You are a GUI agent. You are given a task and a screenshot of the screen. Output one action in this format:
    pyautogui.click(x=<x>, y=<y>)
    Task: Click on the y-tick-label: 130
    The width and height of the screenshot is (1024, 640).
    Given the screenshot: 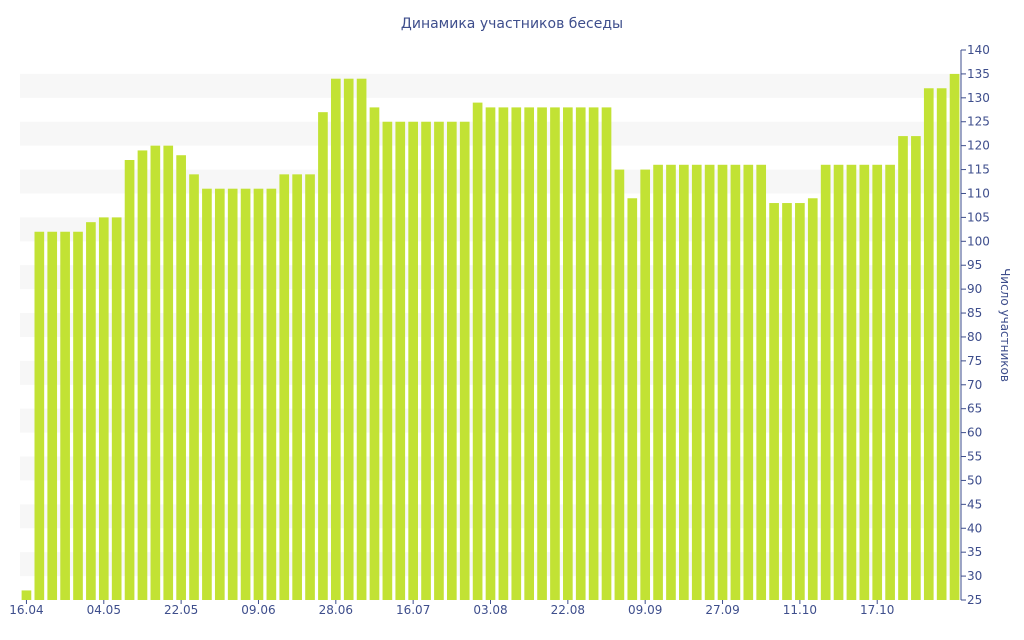 What is the action you would take?
    pyautogui.click(x=978, y=98)
    